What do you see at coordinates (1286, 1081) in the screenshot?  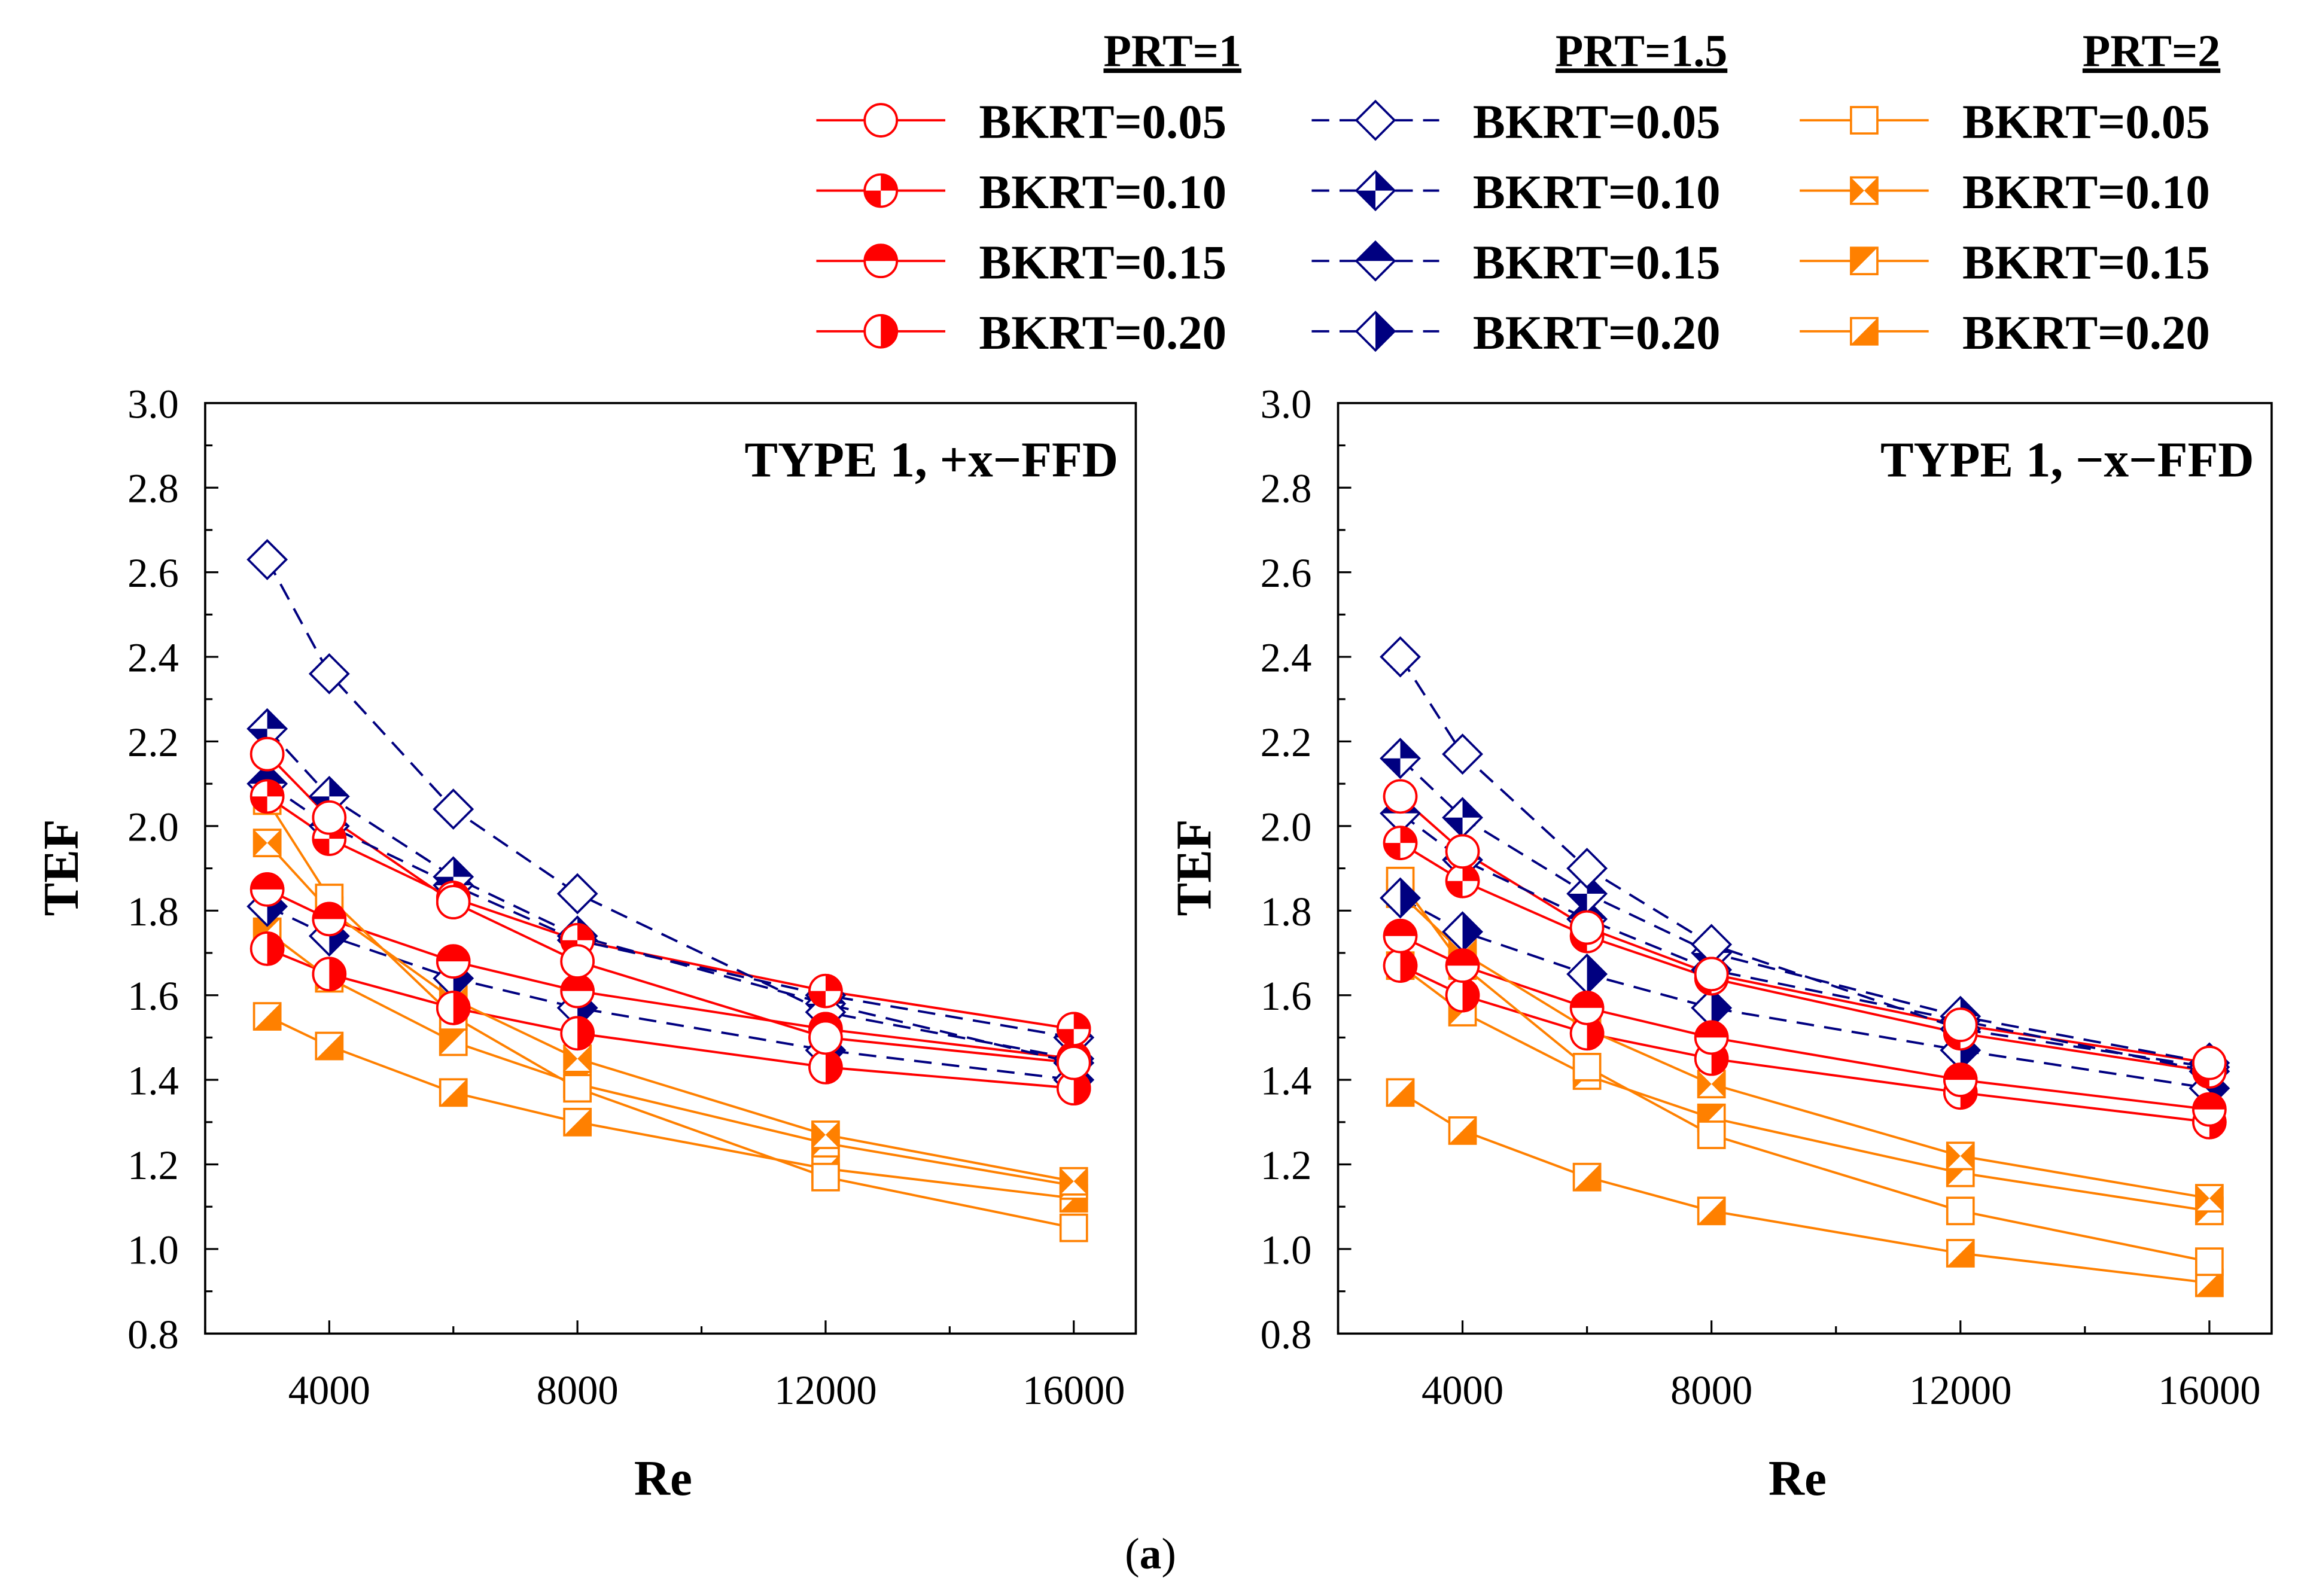 I see `y-tick-label: 1.4` at bounding box center [1286, 1081].